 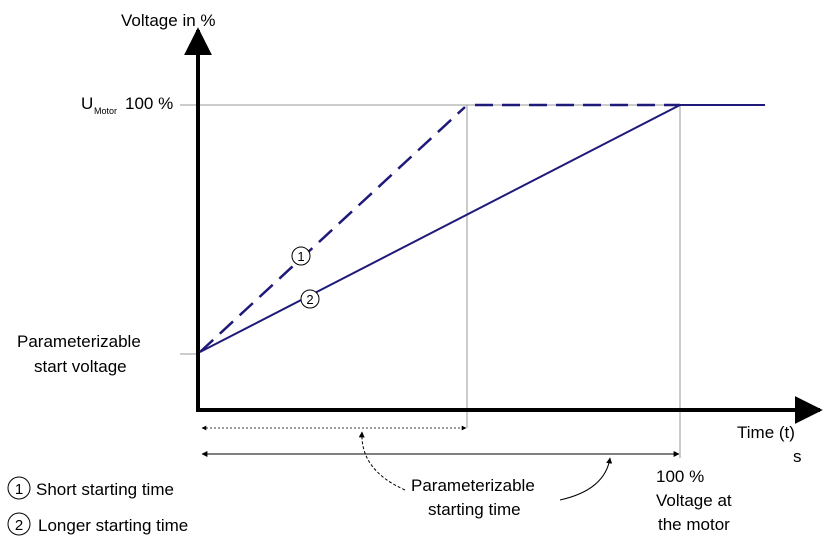 I want to click on short-time-pointer-arrow, so click(x=382, y=461).